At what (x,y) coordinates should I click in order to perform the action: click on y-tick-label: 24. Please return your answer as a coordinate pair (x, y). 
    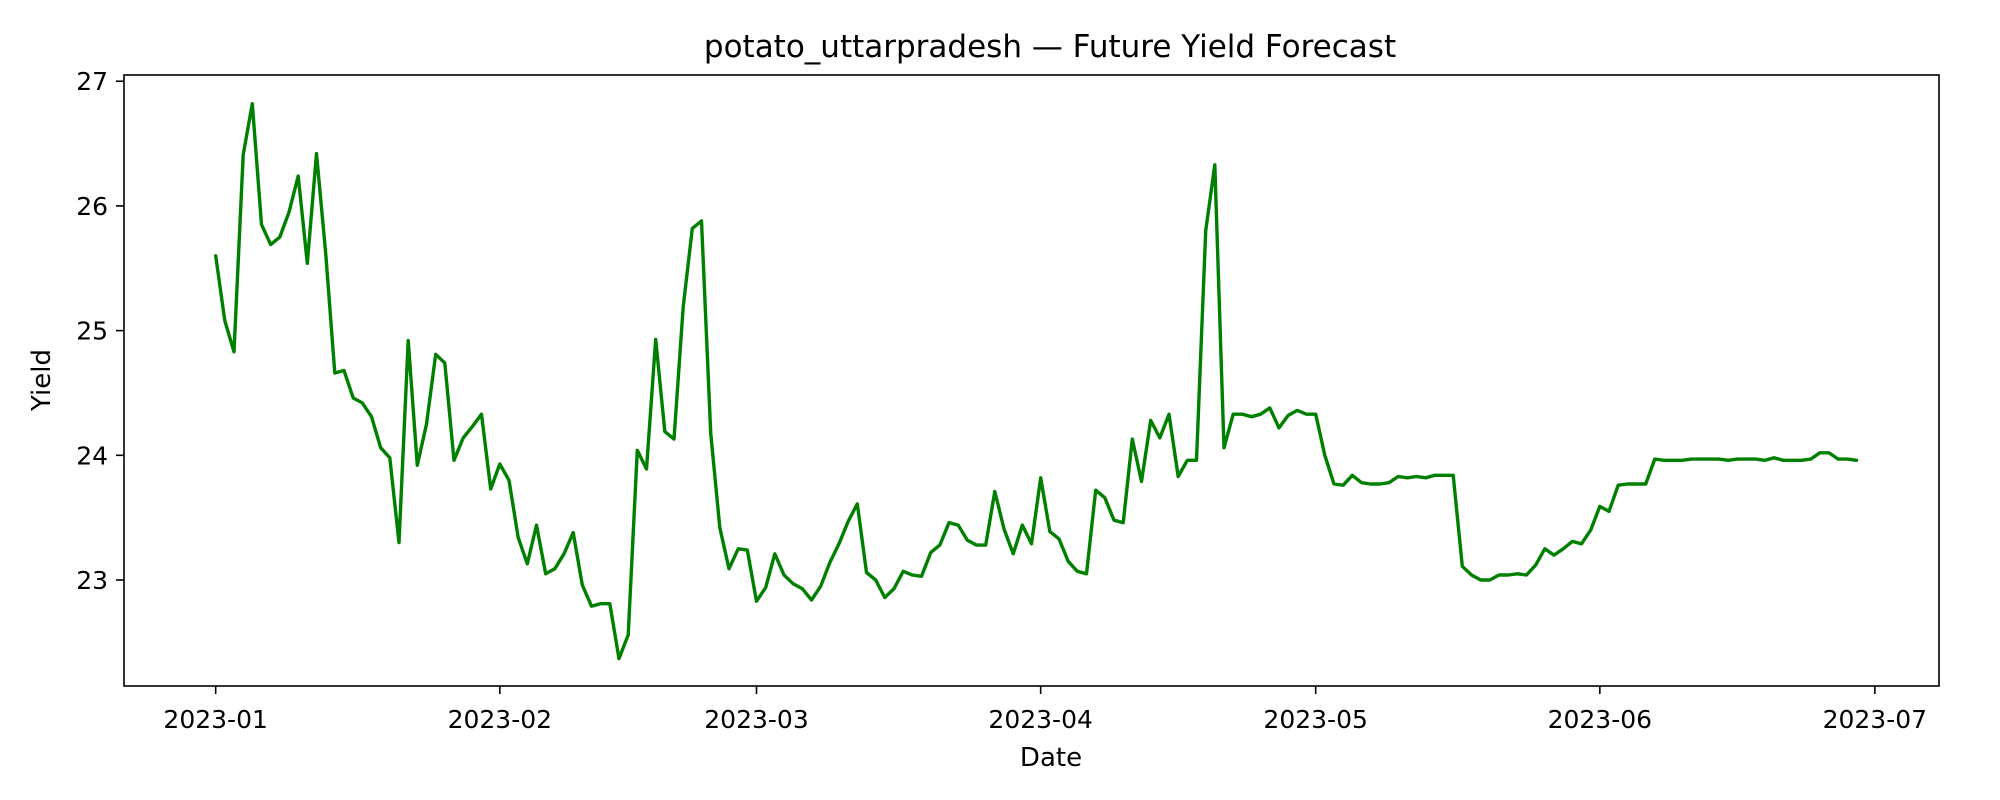
    Looking at the image, I should click on (92, 455).